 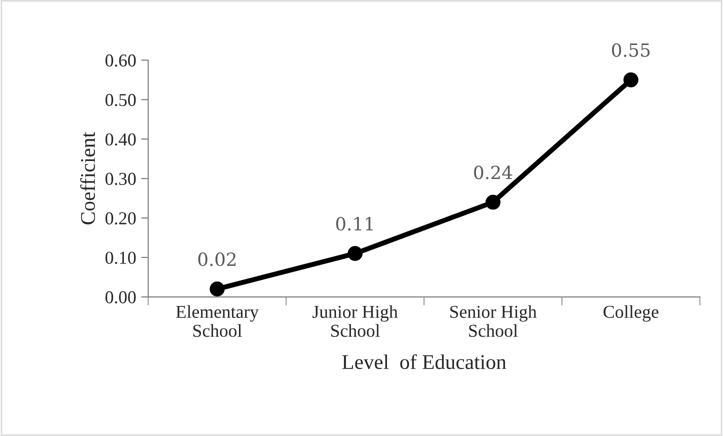 I want to click on data-label: 0.11, so click(x=354, y=223).